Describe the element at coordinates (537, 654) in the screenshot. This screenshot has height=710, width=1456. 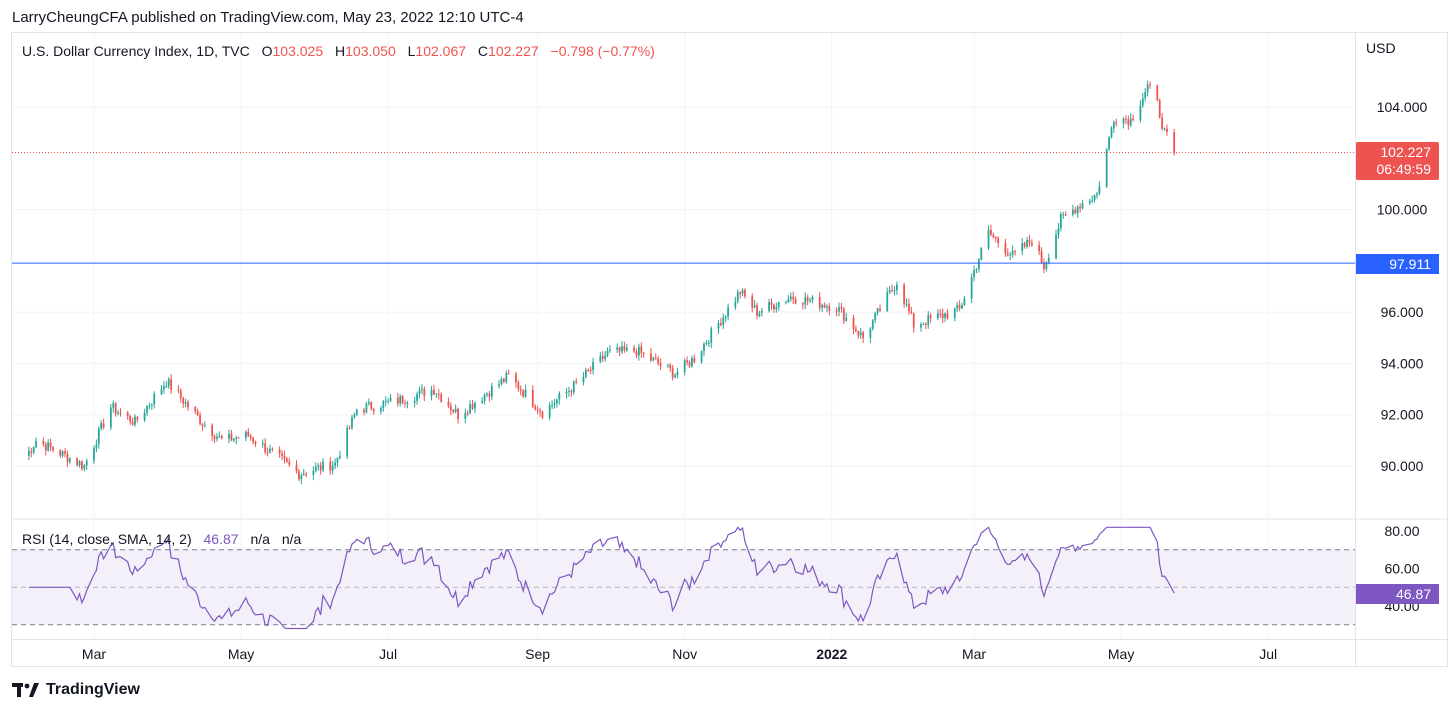
I see `time-tick-label: Sep` at that location.